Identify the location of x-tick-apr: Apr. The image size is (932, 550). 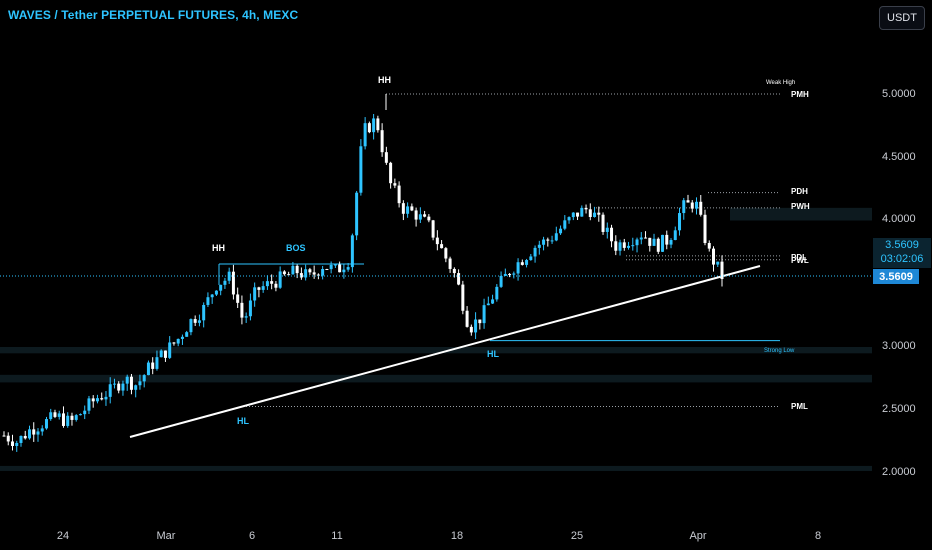
(698, 536).